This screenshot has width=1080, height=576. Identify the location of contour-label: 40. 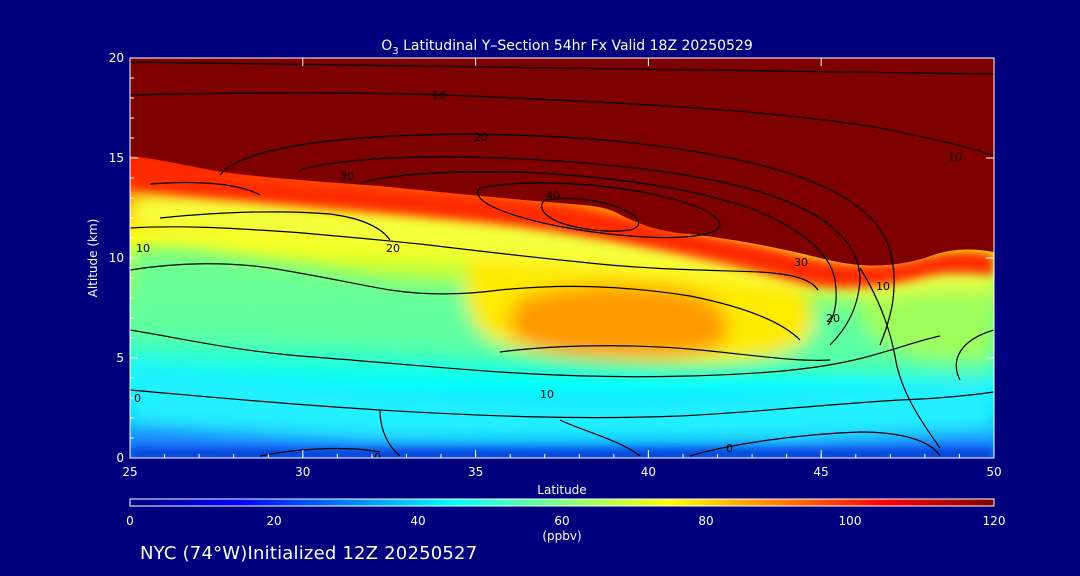
(553, 195).